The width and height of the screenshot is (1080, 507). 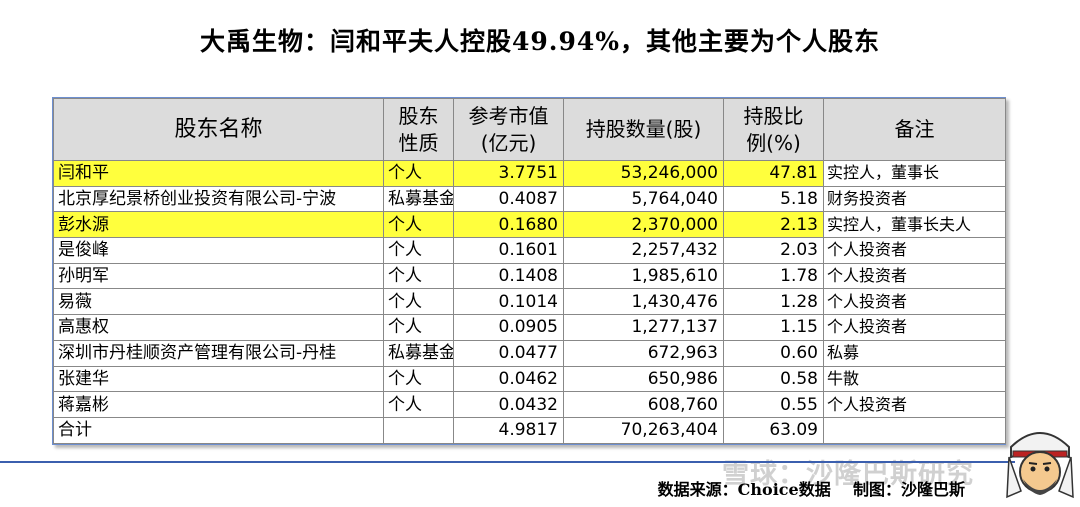 What do you see at coordinates (508, 129) in the screenshot?
I see `header-market-value: 参考市值 (亿元)` at bounding box center [508, 129].